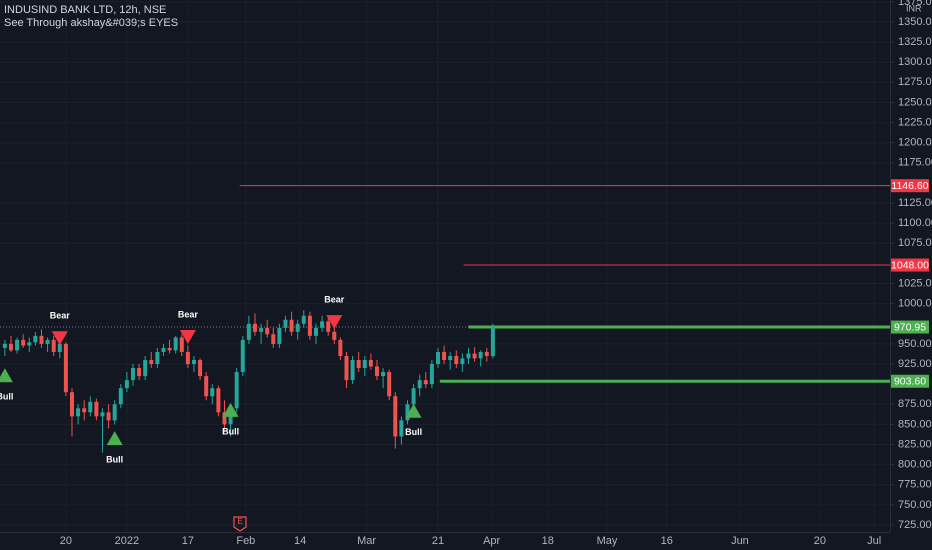 Image resolution: width=932 pixels, height=550 pixels. I want to click on y-tick-label: 1225.00, so click(915, 122).